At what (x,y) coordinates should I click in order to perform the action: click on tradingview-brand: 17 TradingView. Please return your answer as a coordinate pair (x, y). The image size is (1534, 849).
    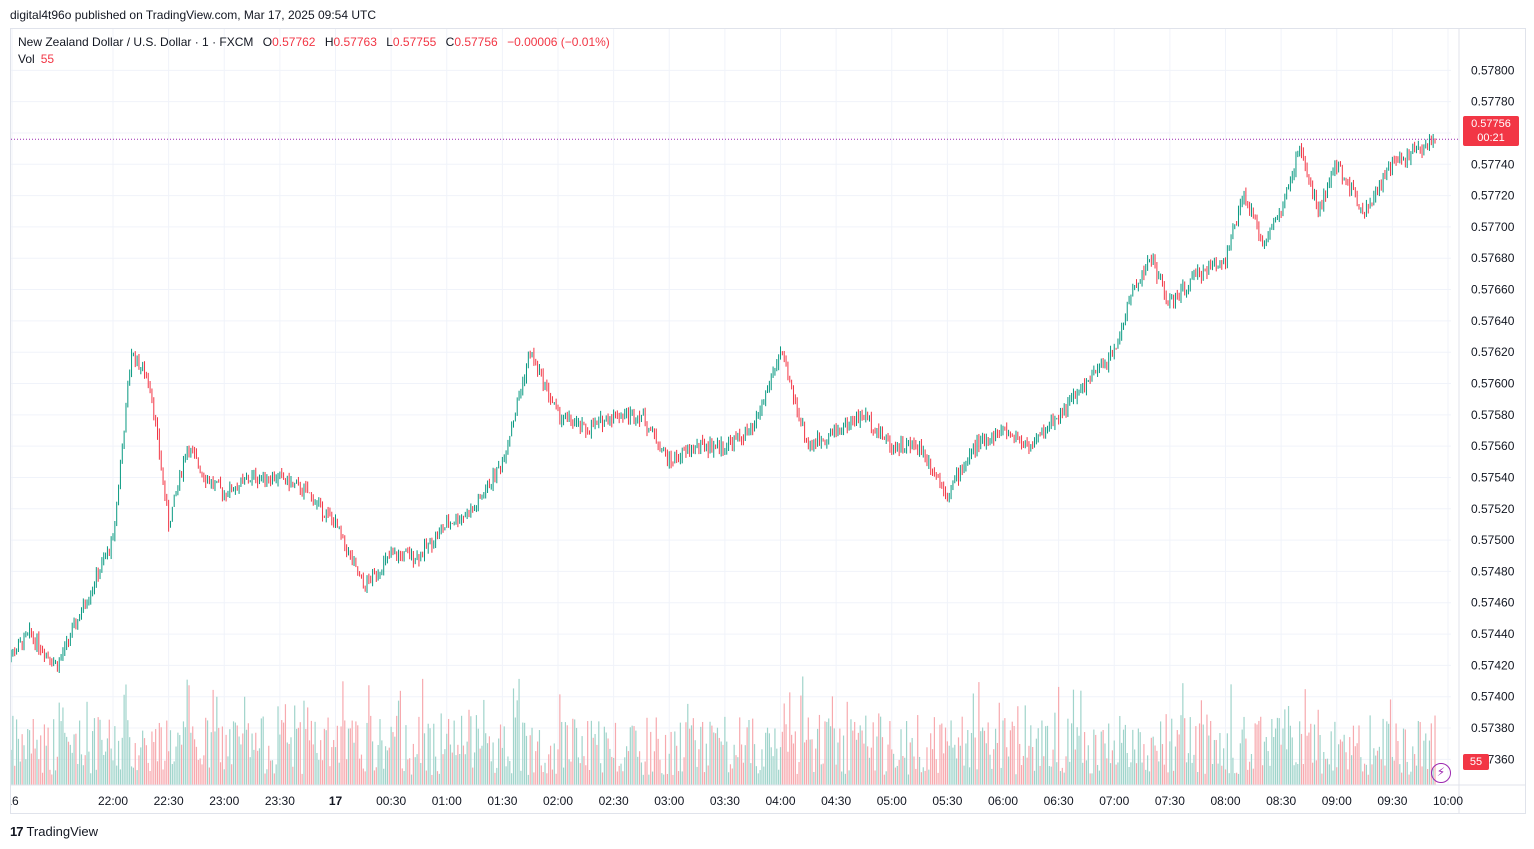
    Looking at the image, I should click on (54, 831).